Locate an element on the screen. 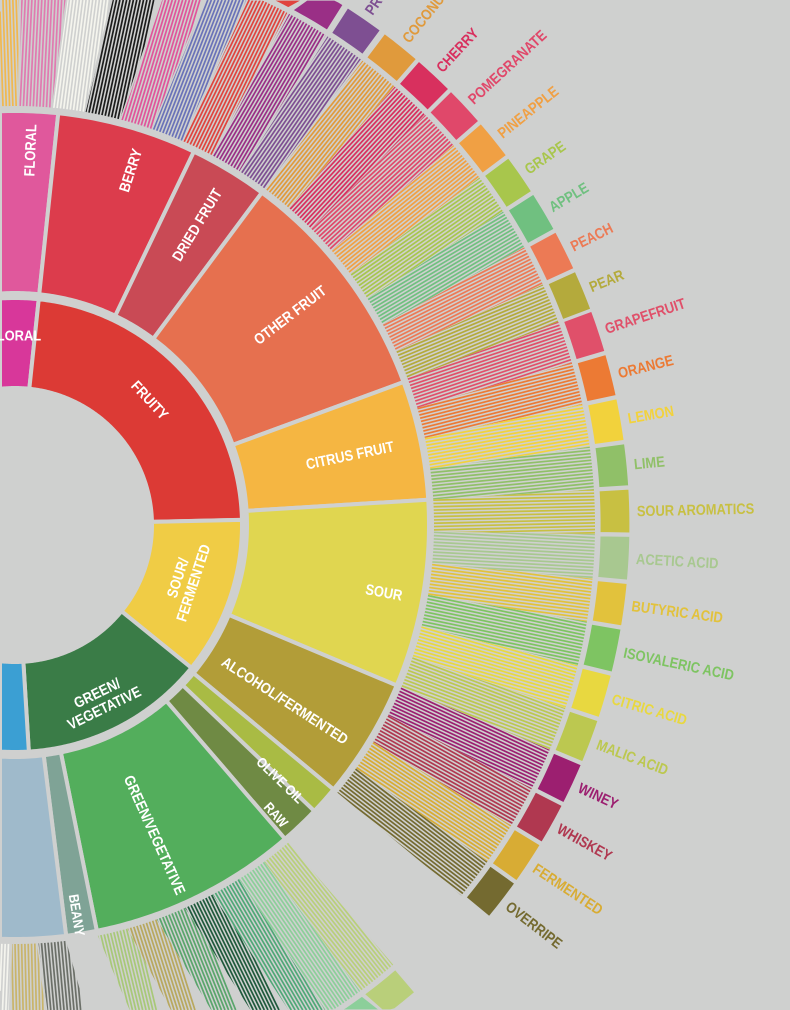  leaf-cherry is located at coordinates (359, 154).